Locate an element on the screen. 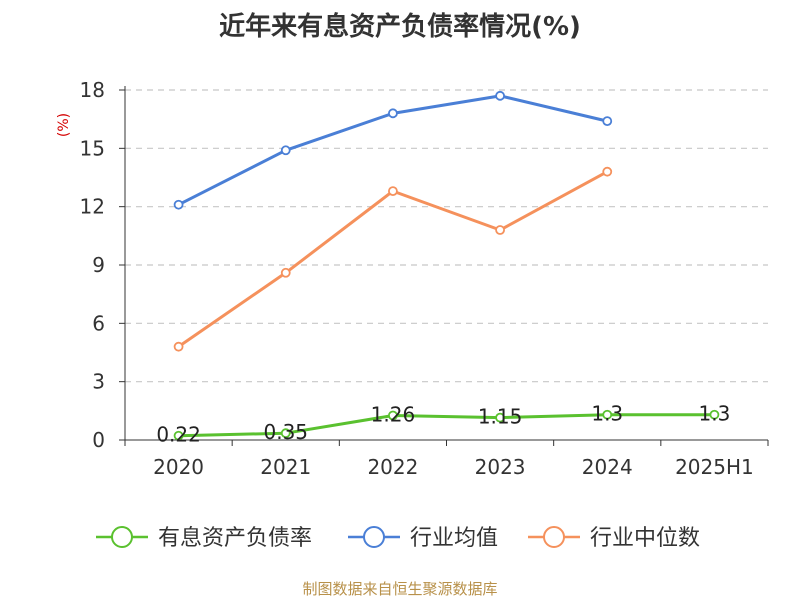 The image size is (800, 600). x-axis: 2020 2021 2022 2023 2024 2025H1 is located at coordinates (446, 459).